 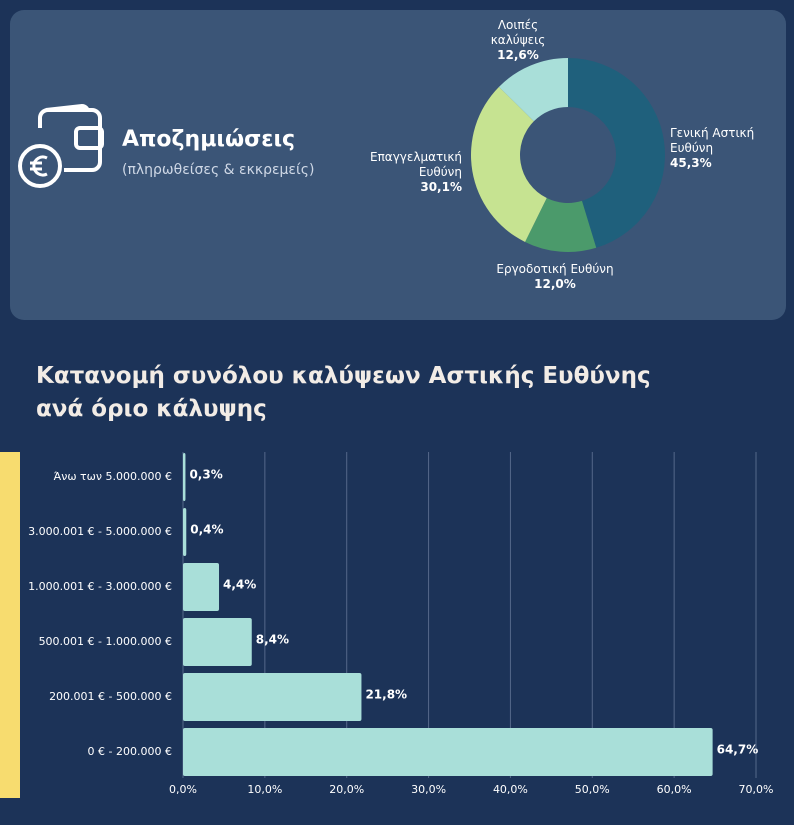 I want to click on y-tick-label: 3.000.001 € - 5.000.000 €, so click(x=100, y=531).